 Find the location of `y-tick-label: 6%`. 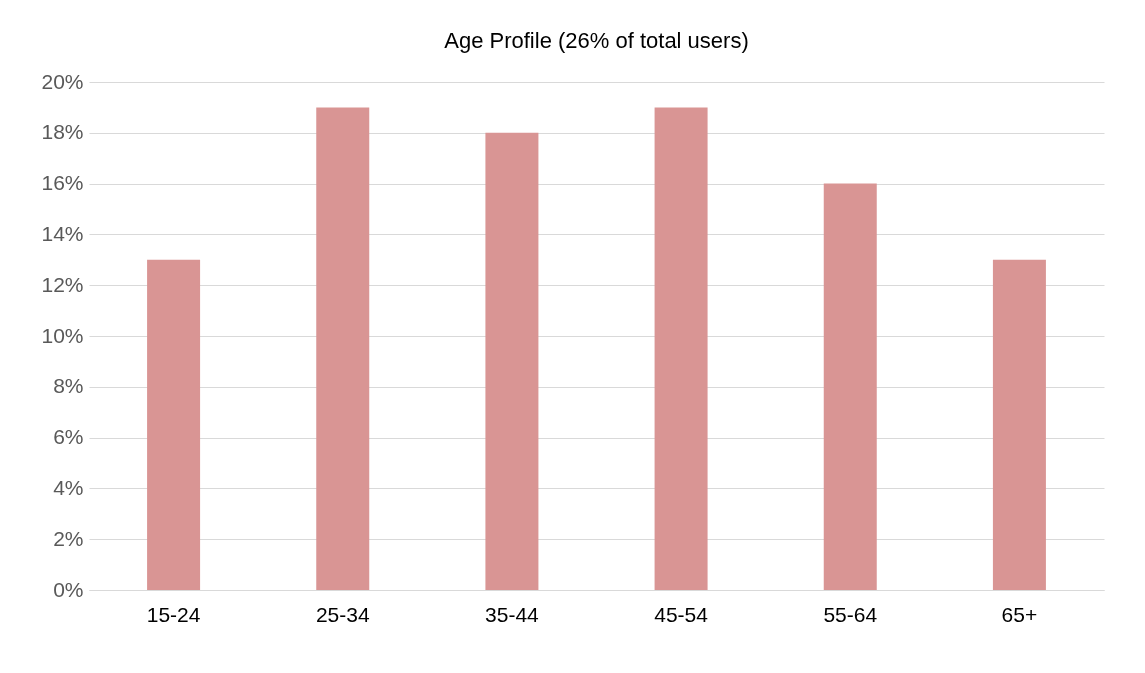

y-tick-label: 6% is located at coordinates (68, 437).